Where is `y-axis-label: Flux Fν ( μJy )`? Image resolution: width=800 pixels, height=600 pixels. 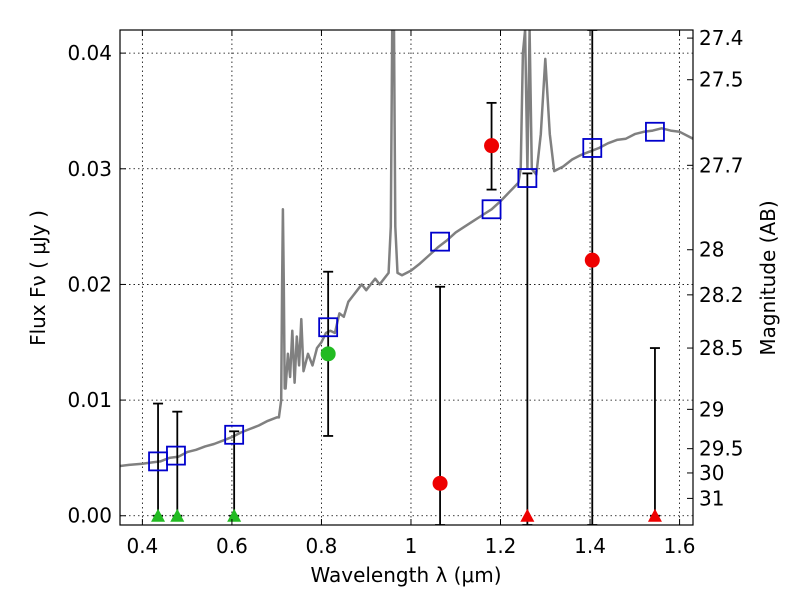
y-axis-label: Flux Fν ( μJy ) is located at coordinates (38, 278).